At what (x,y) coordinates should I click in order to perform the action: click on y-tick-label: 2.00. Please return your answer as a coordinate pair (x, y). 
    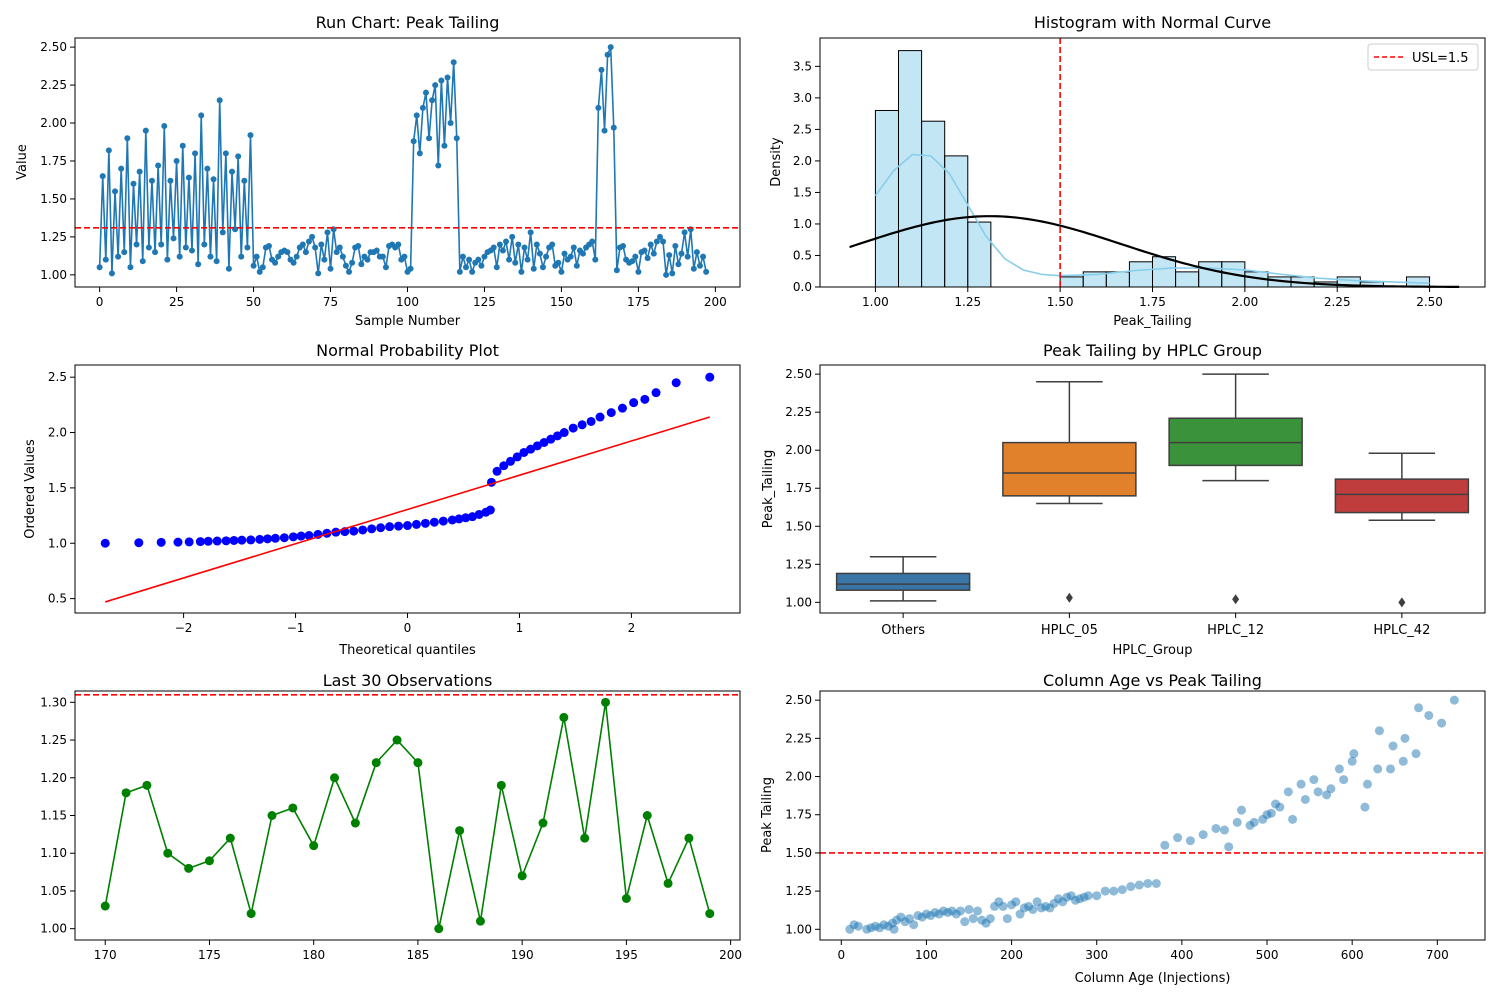
    Looking at the image, I should click on (53, 123).